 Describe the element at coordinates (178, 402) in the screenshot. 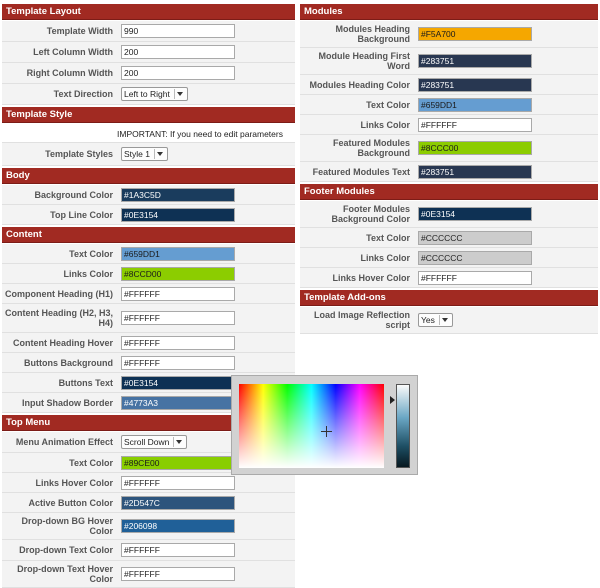

I see `content-color-input: #4773A3` at that location.